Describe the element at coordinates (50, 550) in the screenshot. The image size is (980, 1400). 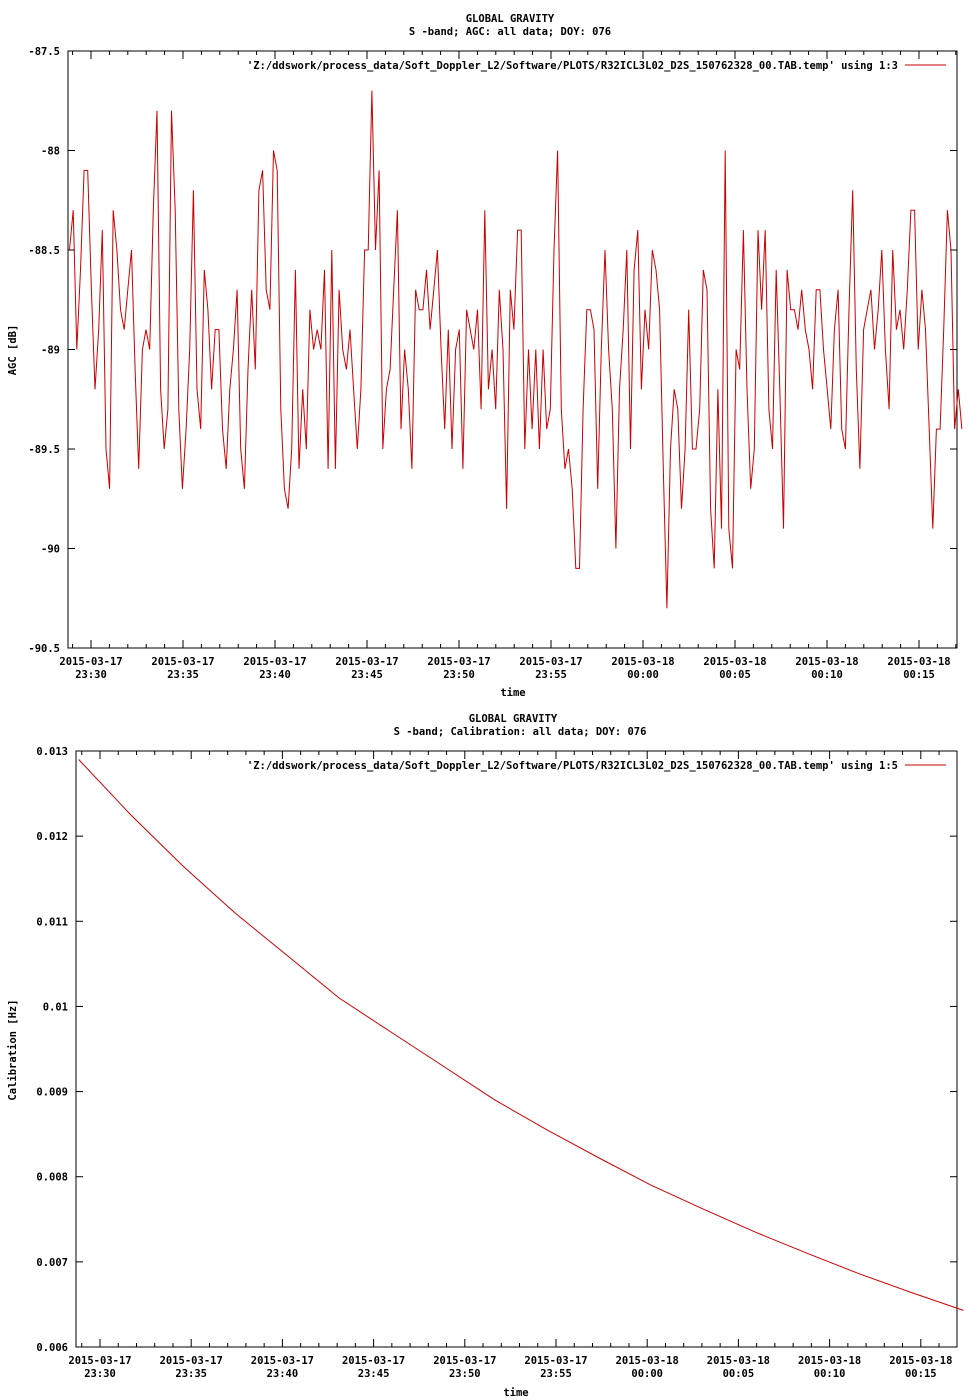
I see `y-tick-label: -90` at that location.